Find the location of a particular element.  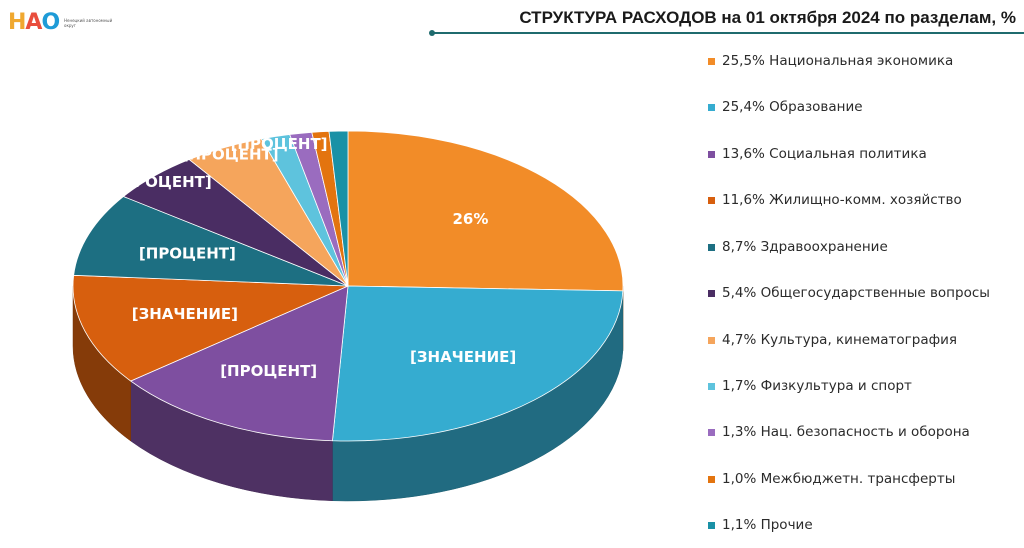

data-label-3: [ПРОЦЕНТ] is located at coordinates (268, 371).